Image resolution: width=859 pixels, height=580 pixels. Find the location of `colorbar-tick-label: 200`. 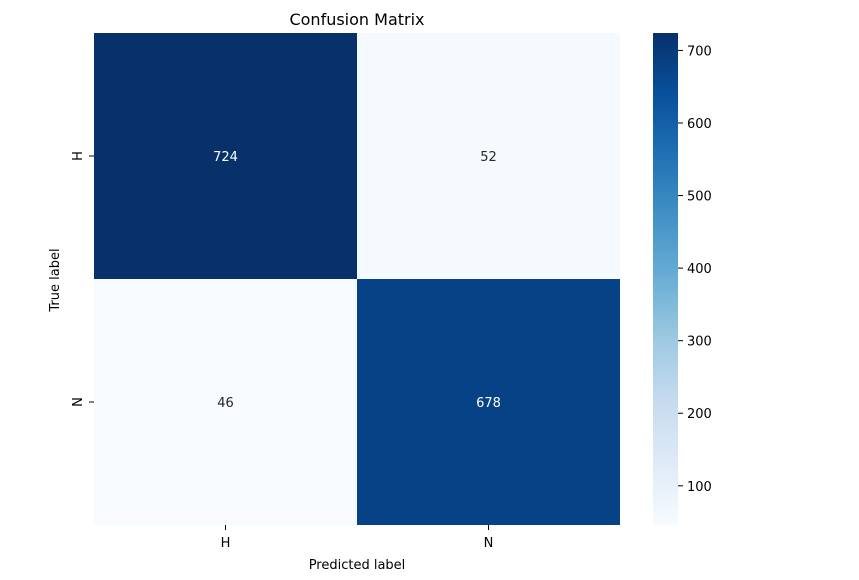

colorbar-tick-label: 200 is located at coordinates (699, 414).